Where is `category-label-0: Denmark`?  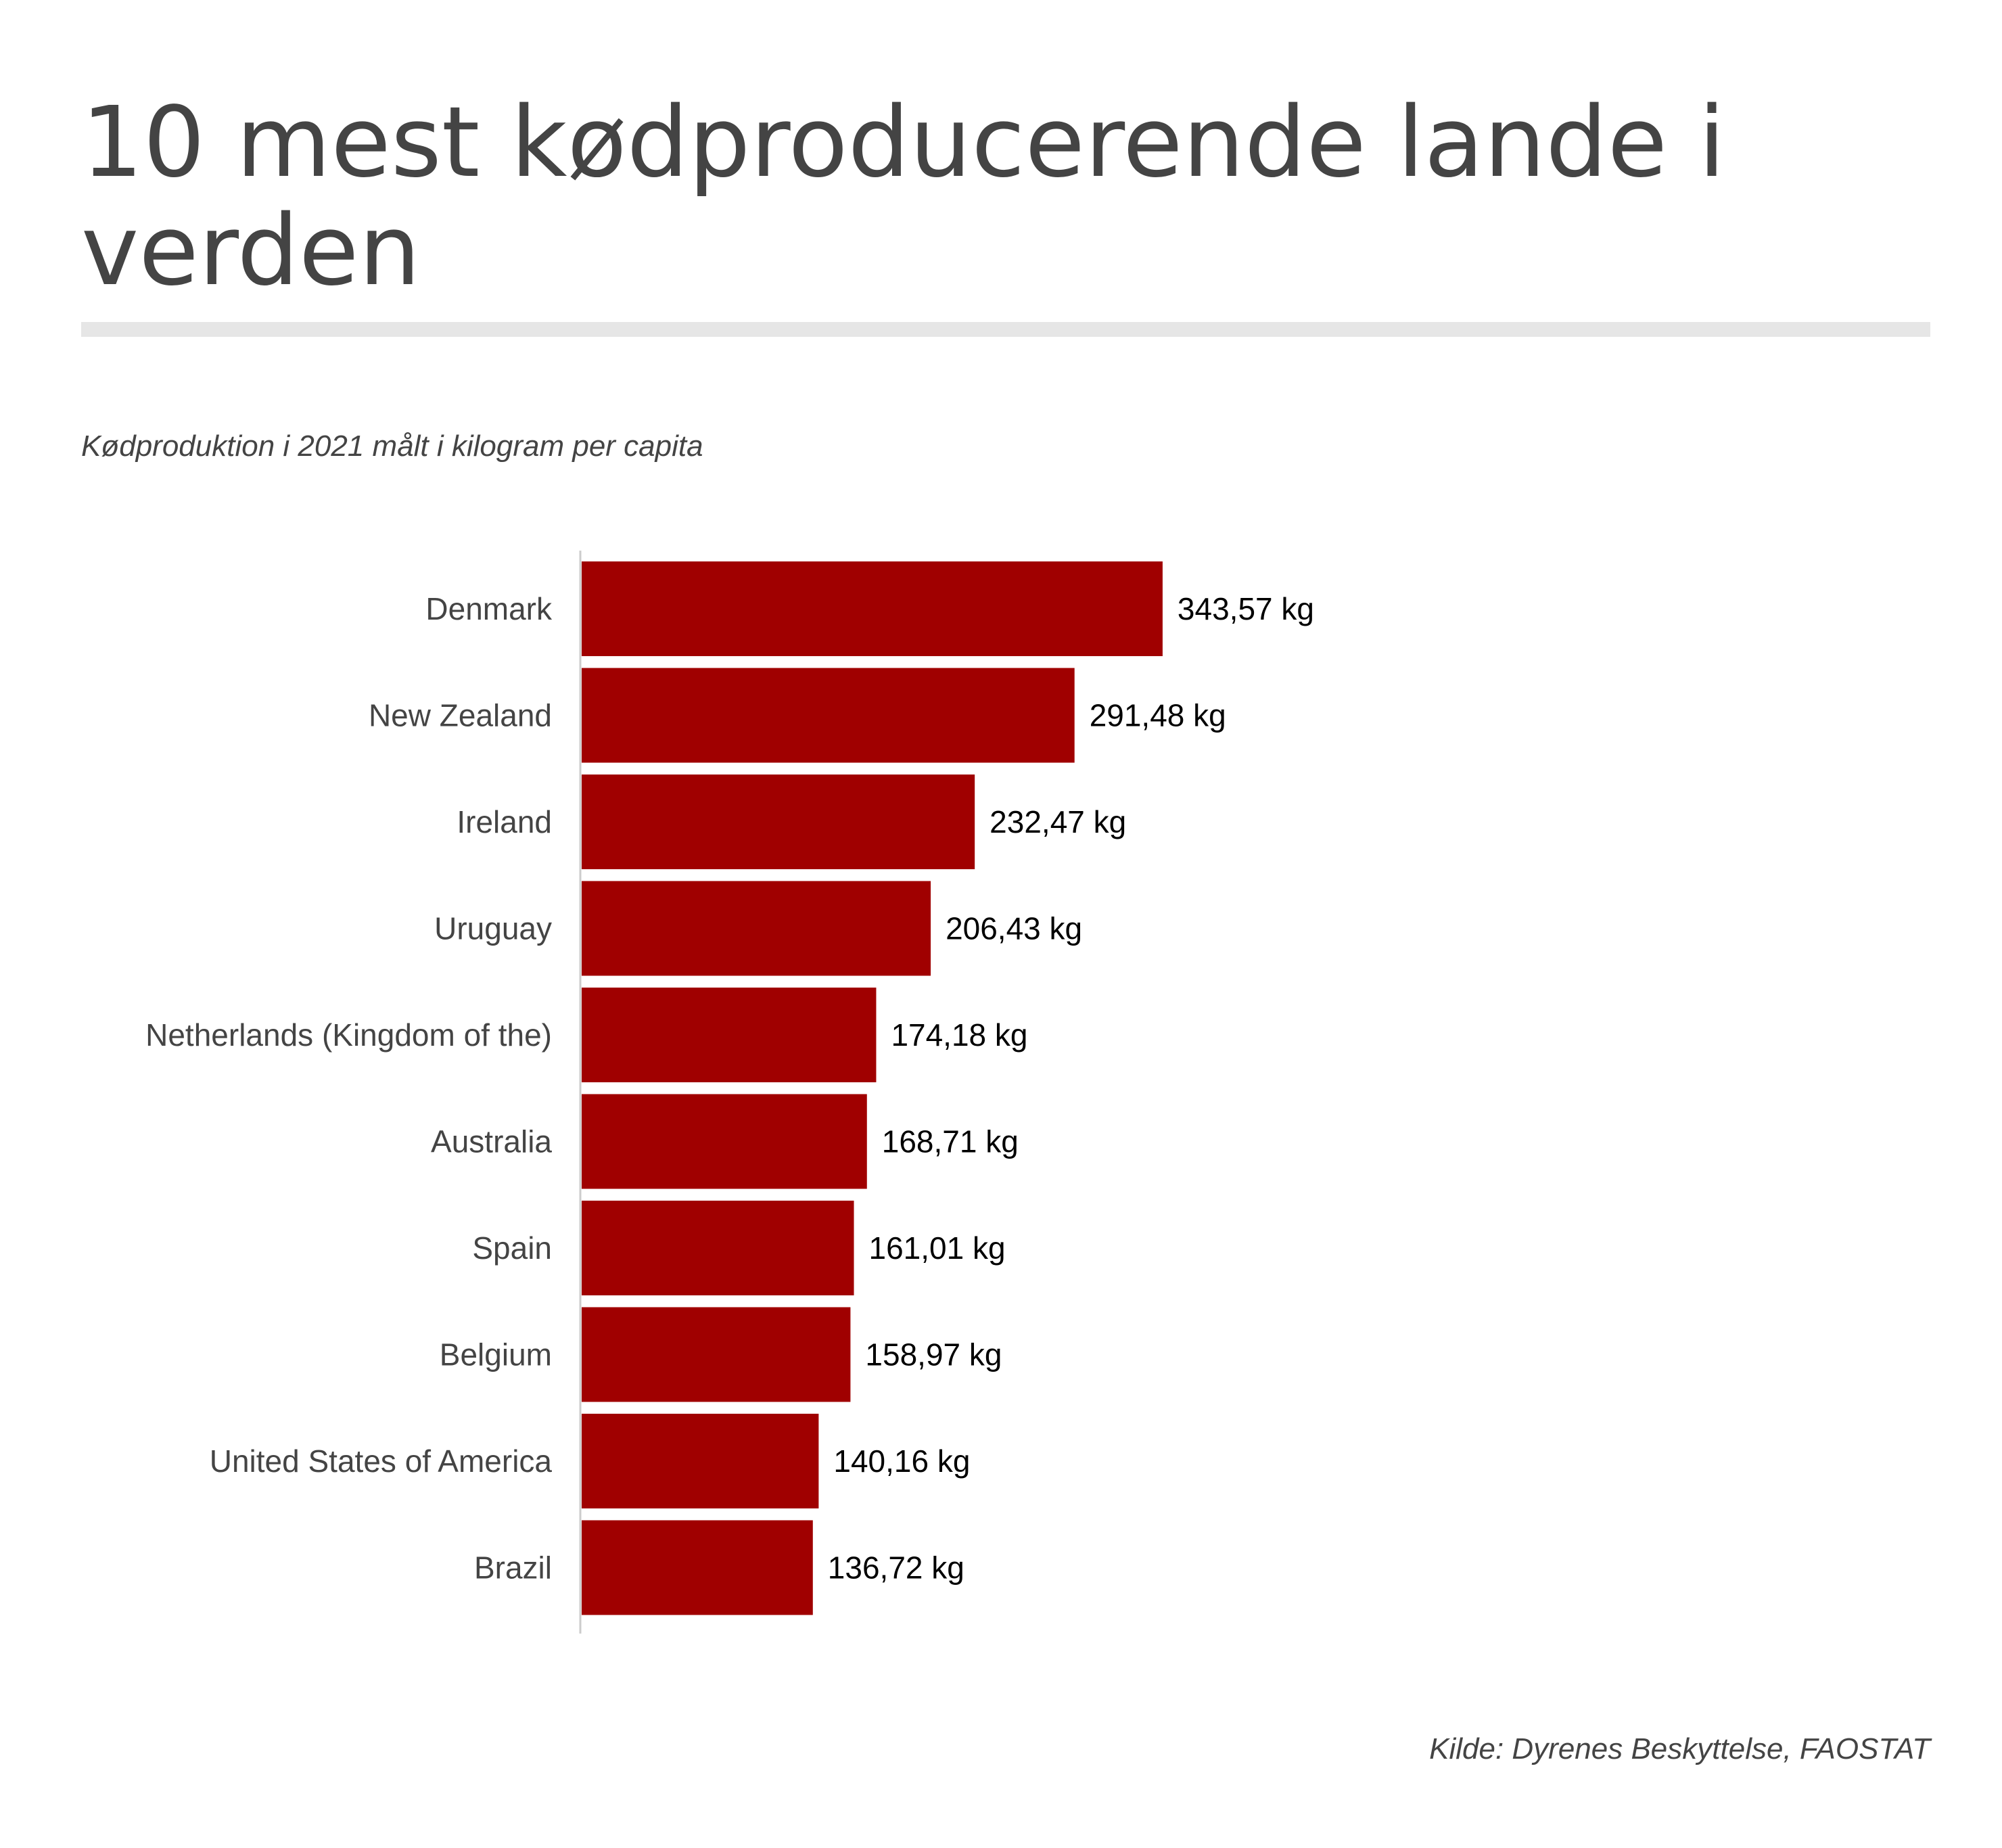 category-label-0: Denmark is located at coordinates (489, 608).